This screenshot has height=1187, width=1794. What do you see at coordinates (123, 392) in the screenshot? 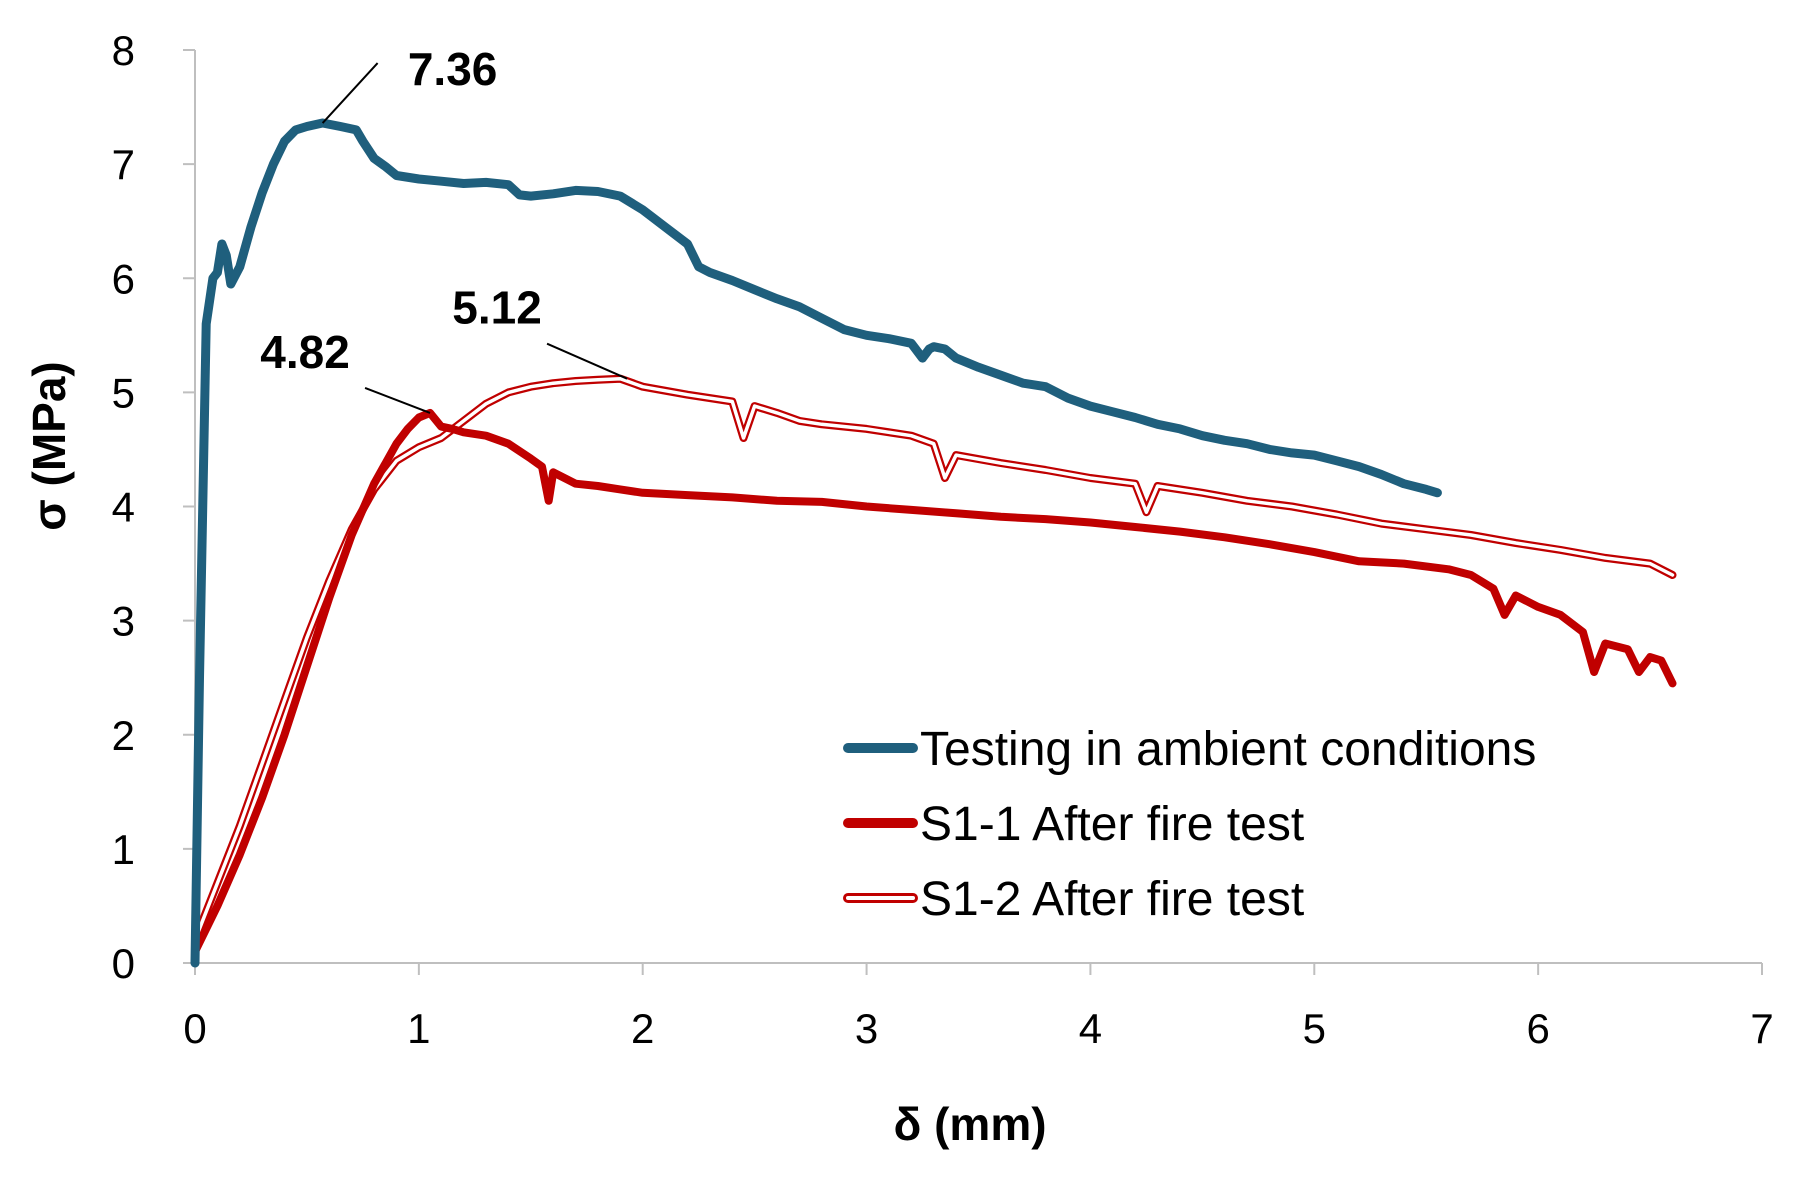
I see `y-tick-label: 5` at bounding box center [123, 392].